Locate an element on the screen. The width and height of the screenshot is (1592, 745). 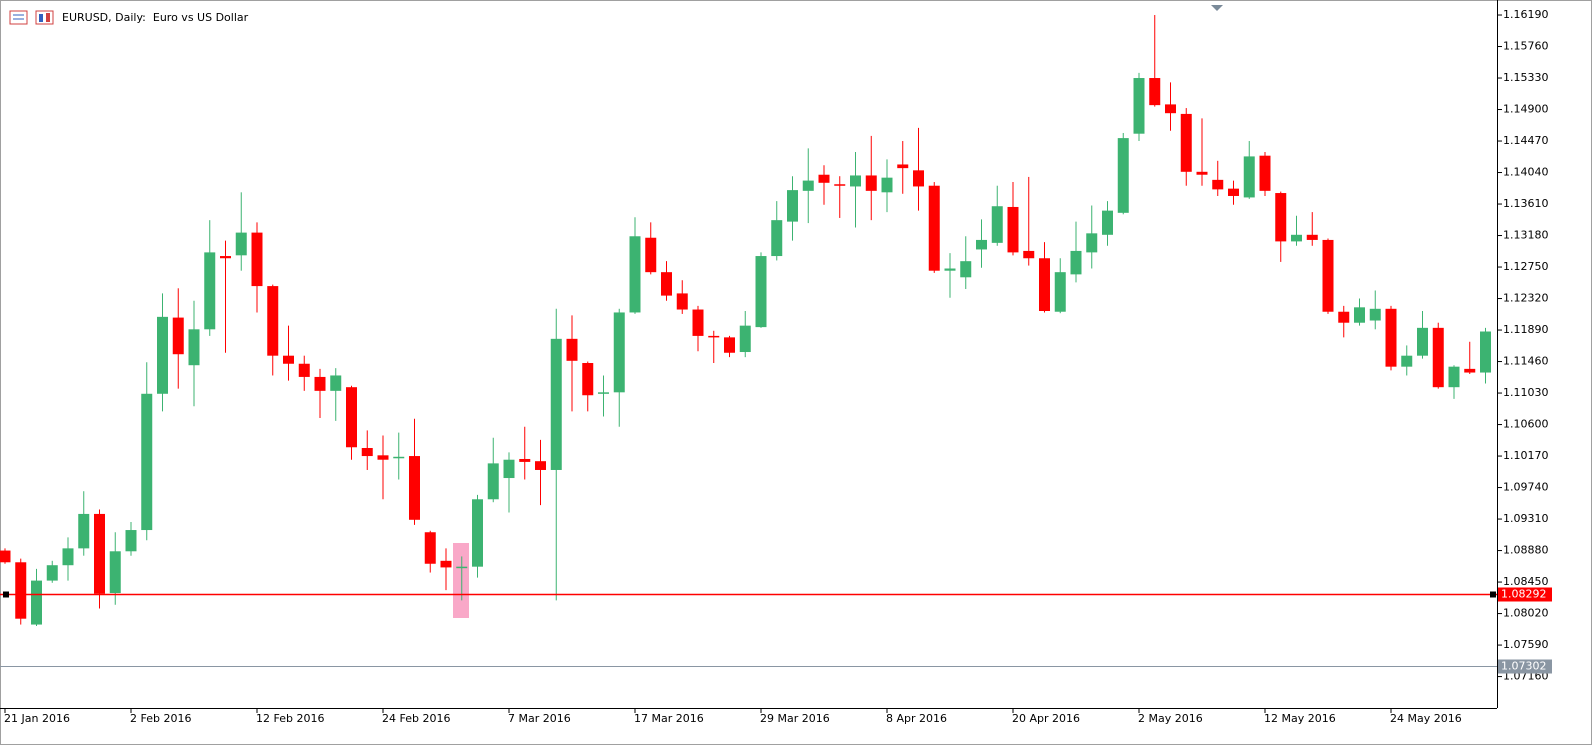
x-tick-label: 24 Feb 2016 is located at coordinates (416, 718).